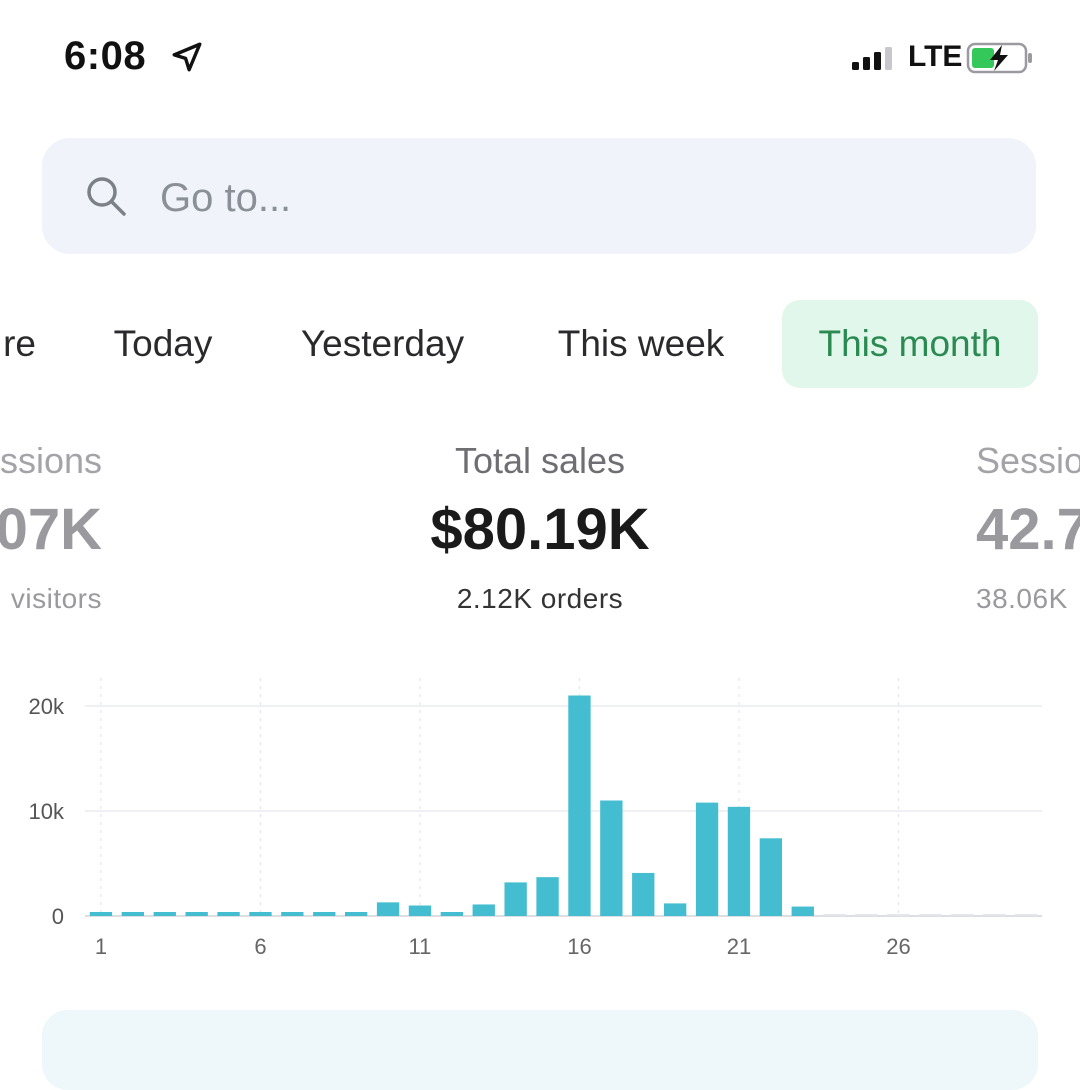 The image size is (1080, 1090). What do you see at coordinates (260, 946) in the screenshot?
I see `x-tick-label: 6` at bounding box center [260, 946].